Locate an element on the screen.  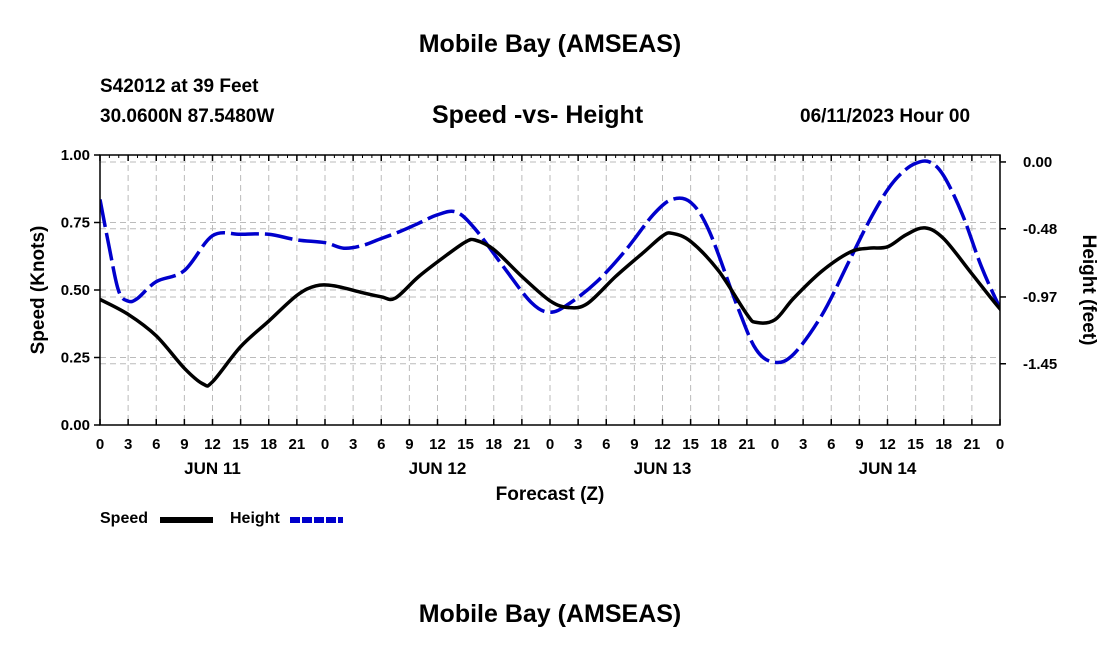
y-right-tick-label: -0.97 is located at coordinates (1040, 297).